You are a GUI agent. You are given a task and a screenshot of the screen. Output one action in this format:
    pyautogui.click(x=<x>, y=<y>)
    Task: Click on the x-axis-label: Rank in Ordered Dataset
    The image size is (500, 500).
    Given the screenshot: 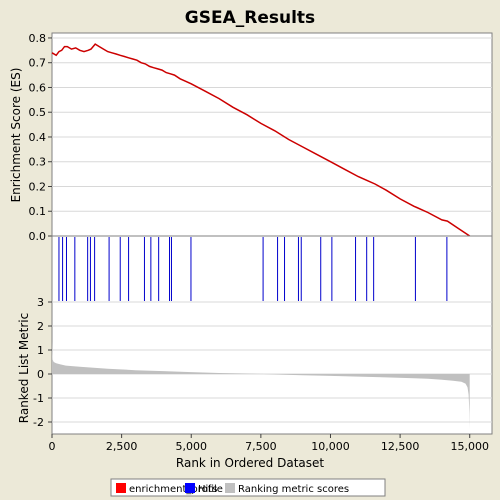 What is the action you would take?
    pyautogui.click(x=250, y=463)
    